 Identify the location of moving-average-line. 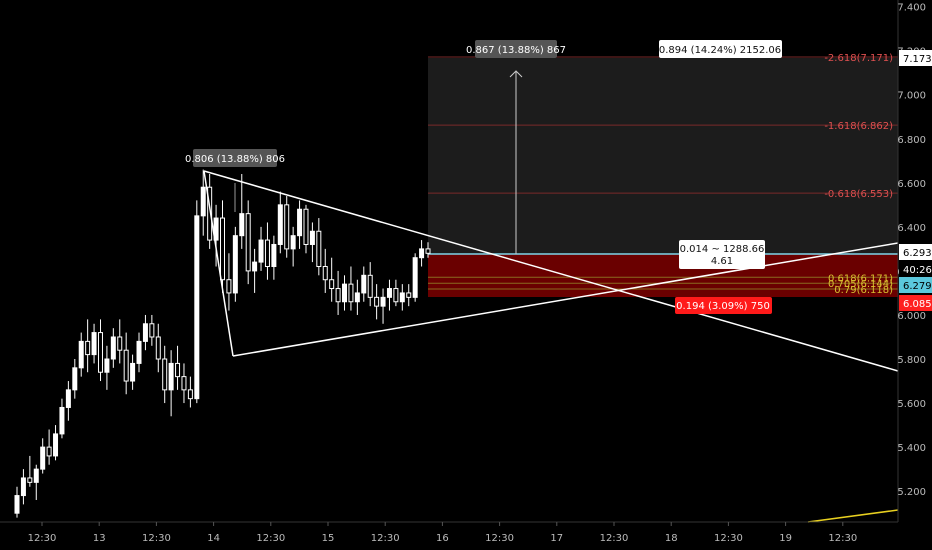
(853, 516).